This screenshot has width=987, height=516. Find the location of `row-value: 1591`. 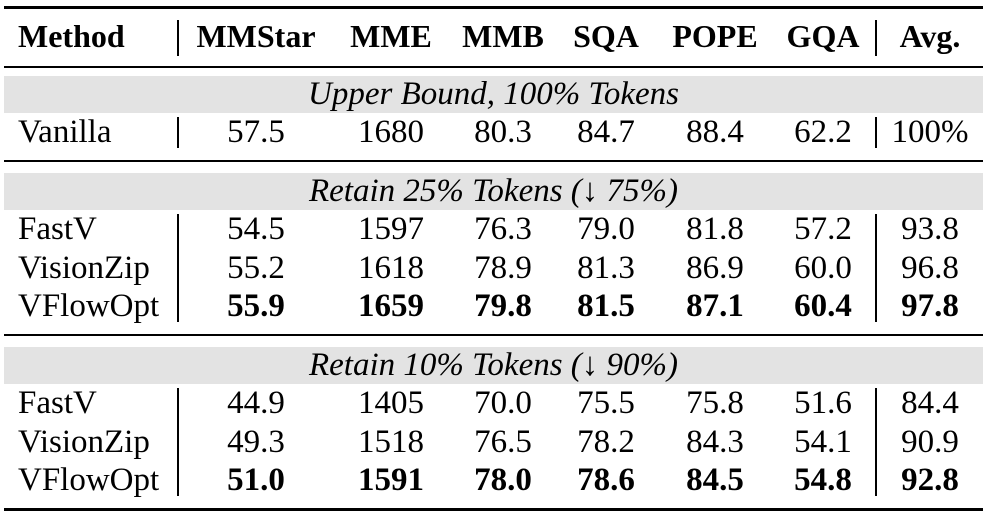

row-value: 1591 is located at coordinates (391, 480).